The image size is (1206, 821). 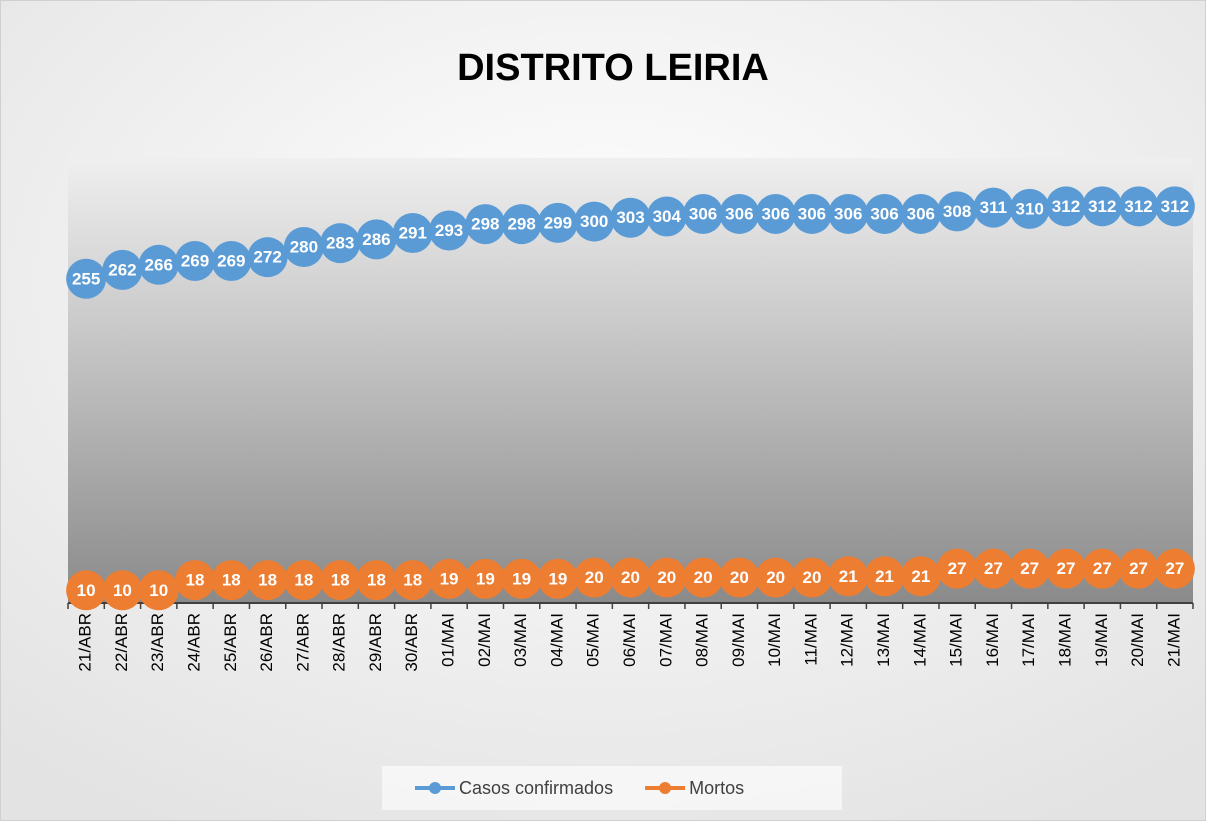 I want to click on legend-label: Casos confirmados, so click(x=536, y=788).